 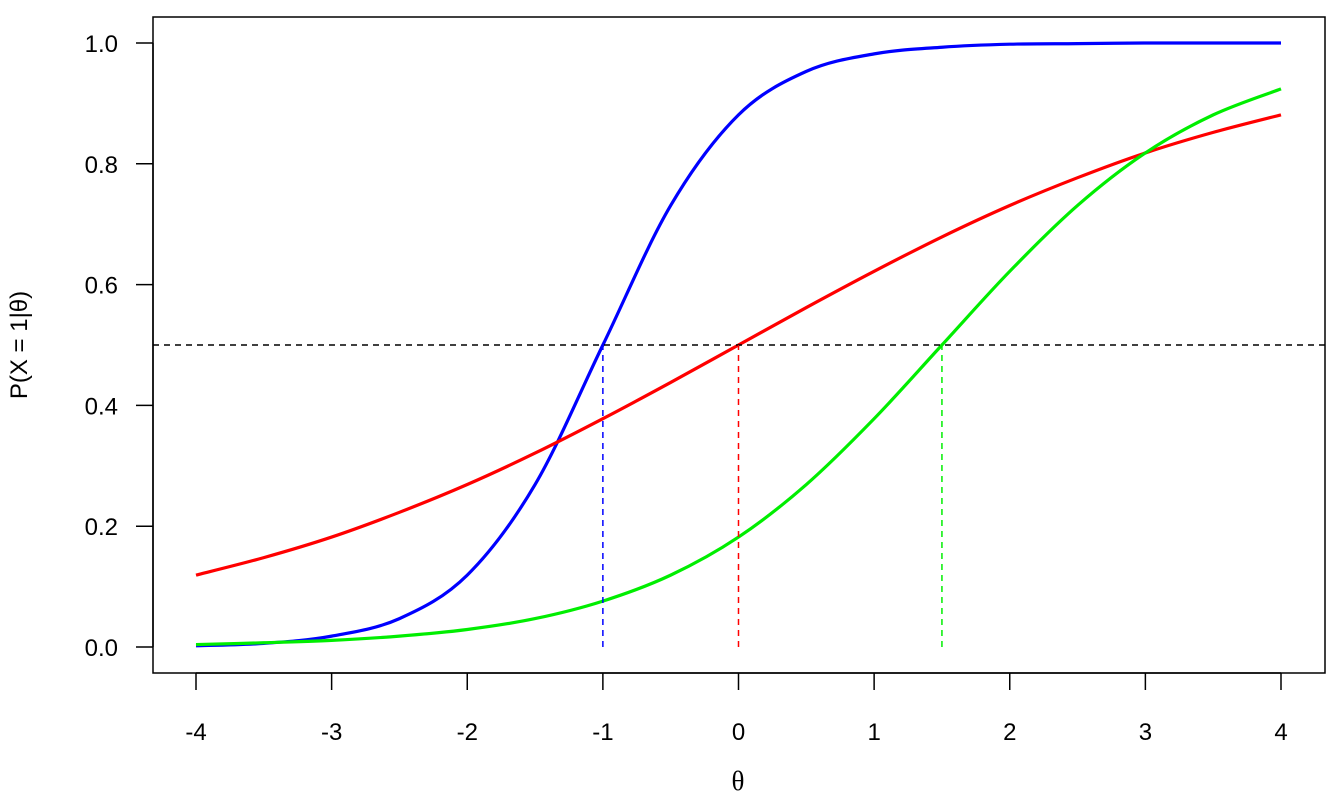 What do you see at coordinates (1009, 732) in the screenshot?
I see `x-tick-label: 2` at bounding box center [1009, 732].